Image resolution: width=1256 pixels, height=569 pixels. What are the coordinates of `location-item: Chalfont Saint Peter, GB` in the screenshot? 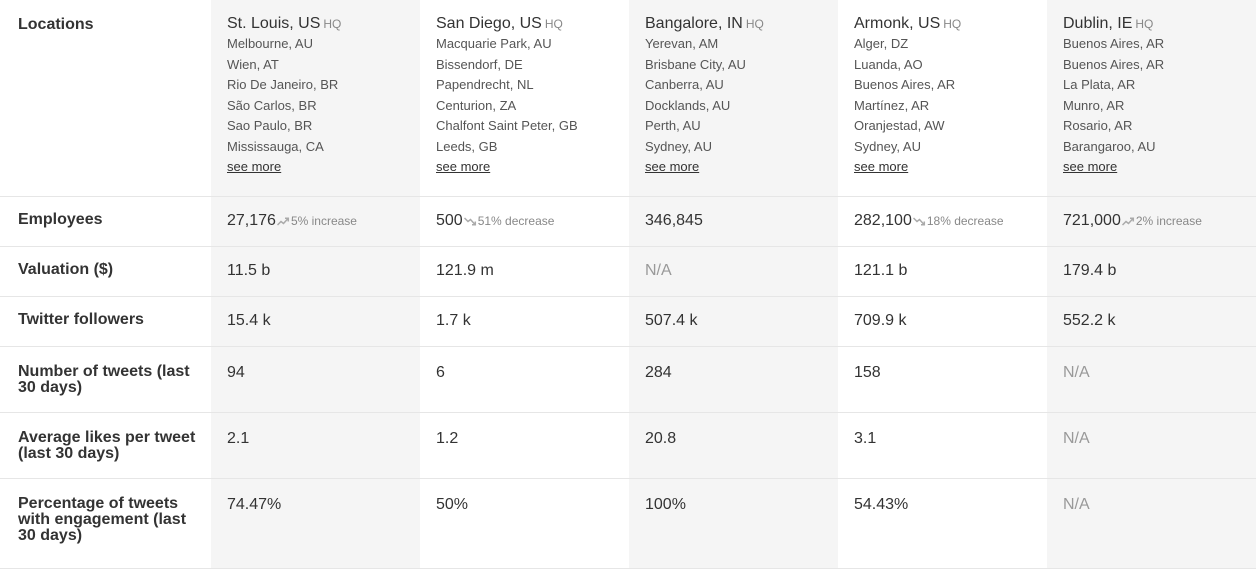 It's located at (507, 126).